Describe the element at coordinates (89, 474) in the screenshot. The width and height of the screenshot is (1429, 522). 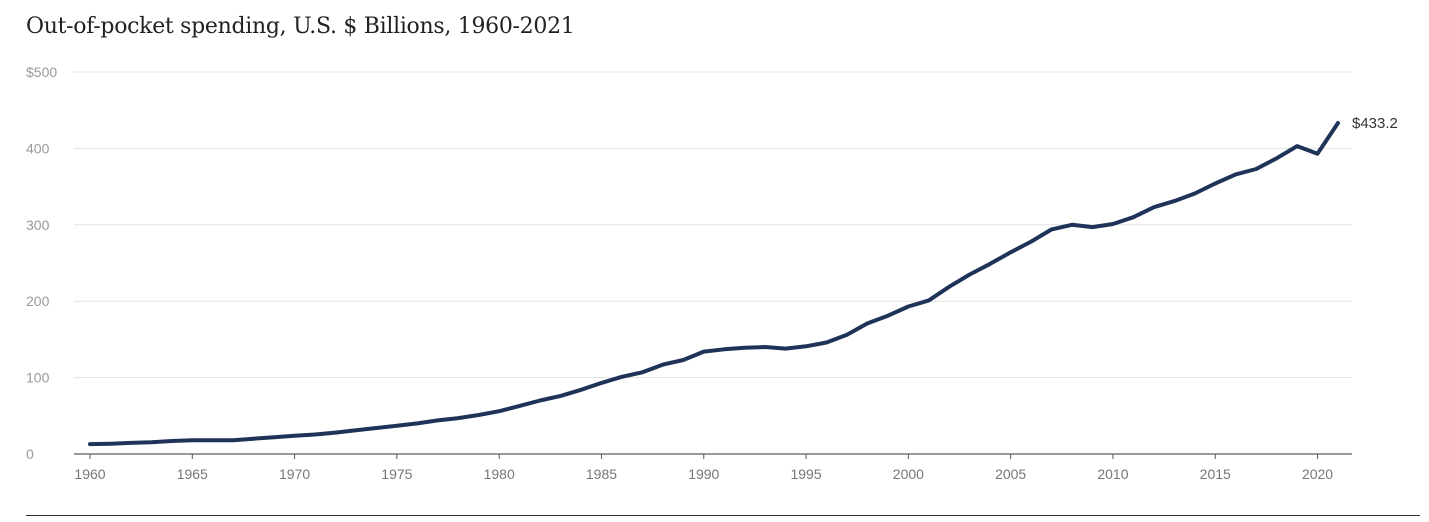
I see `x-tick-label: 1960` at that location.